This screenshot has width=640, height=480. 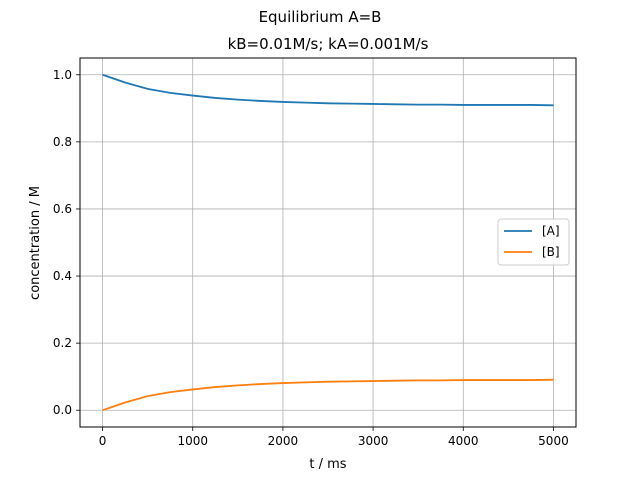 I want to click on x-axis-label: t / ms, so click(x=327, y=464).